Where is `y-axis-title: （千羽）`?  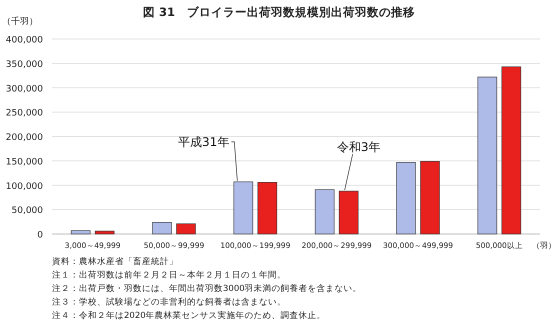 y-axis-title: （千羽） is located at coordinates (20, 21).